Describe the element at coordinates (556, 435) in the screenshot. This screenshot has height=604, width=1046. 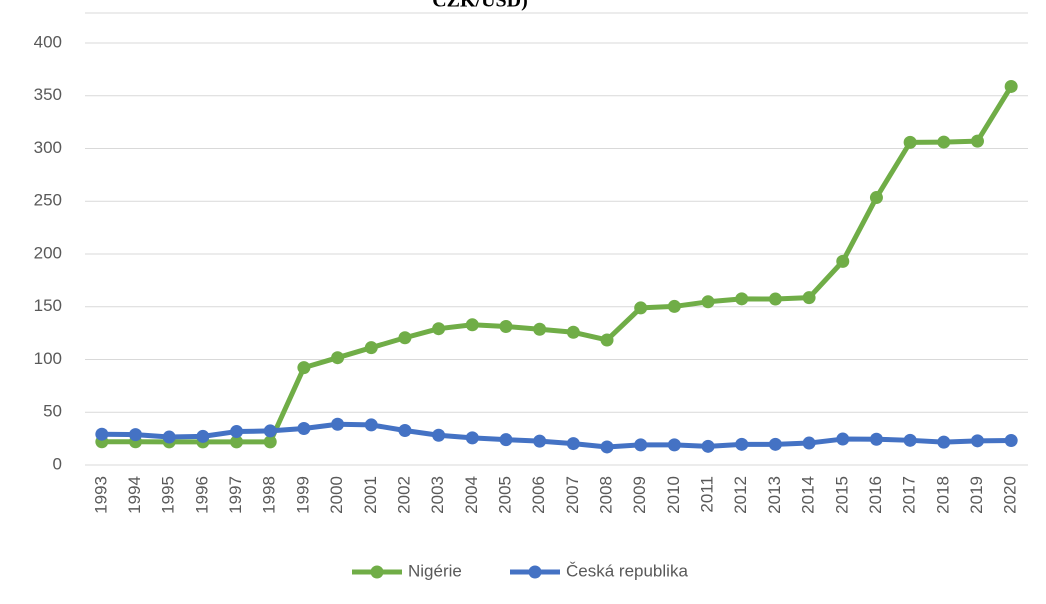
I see `series-line` at that location.